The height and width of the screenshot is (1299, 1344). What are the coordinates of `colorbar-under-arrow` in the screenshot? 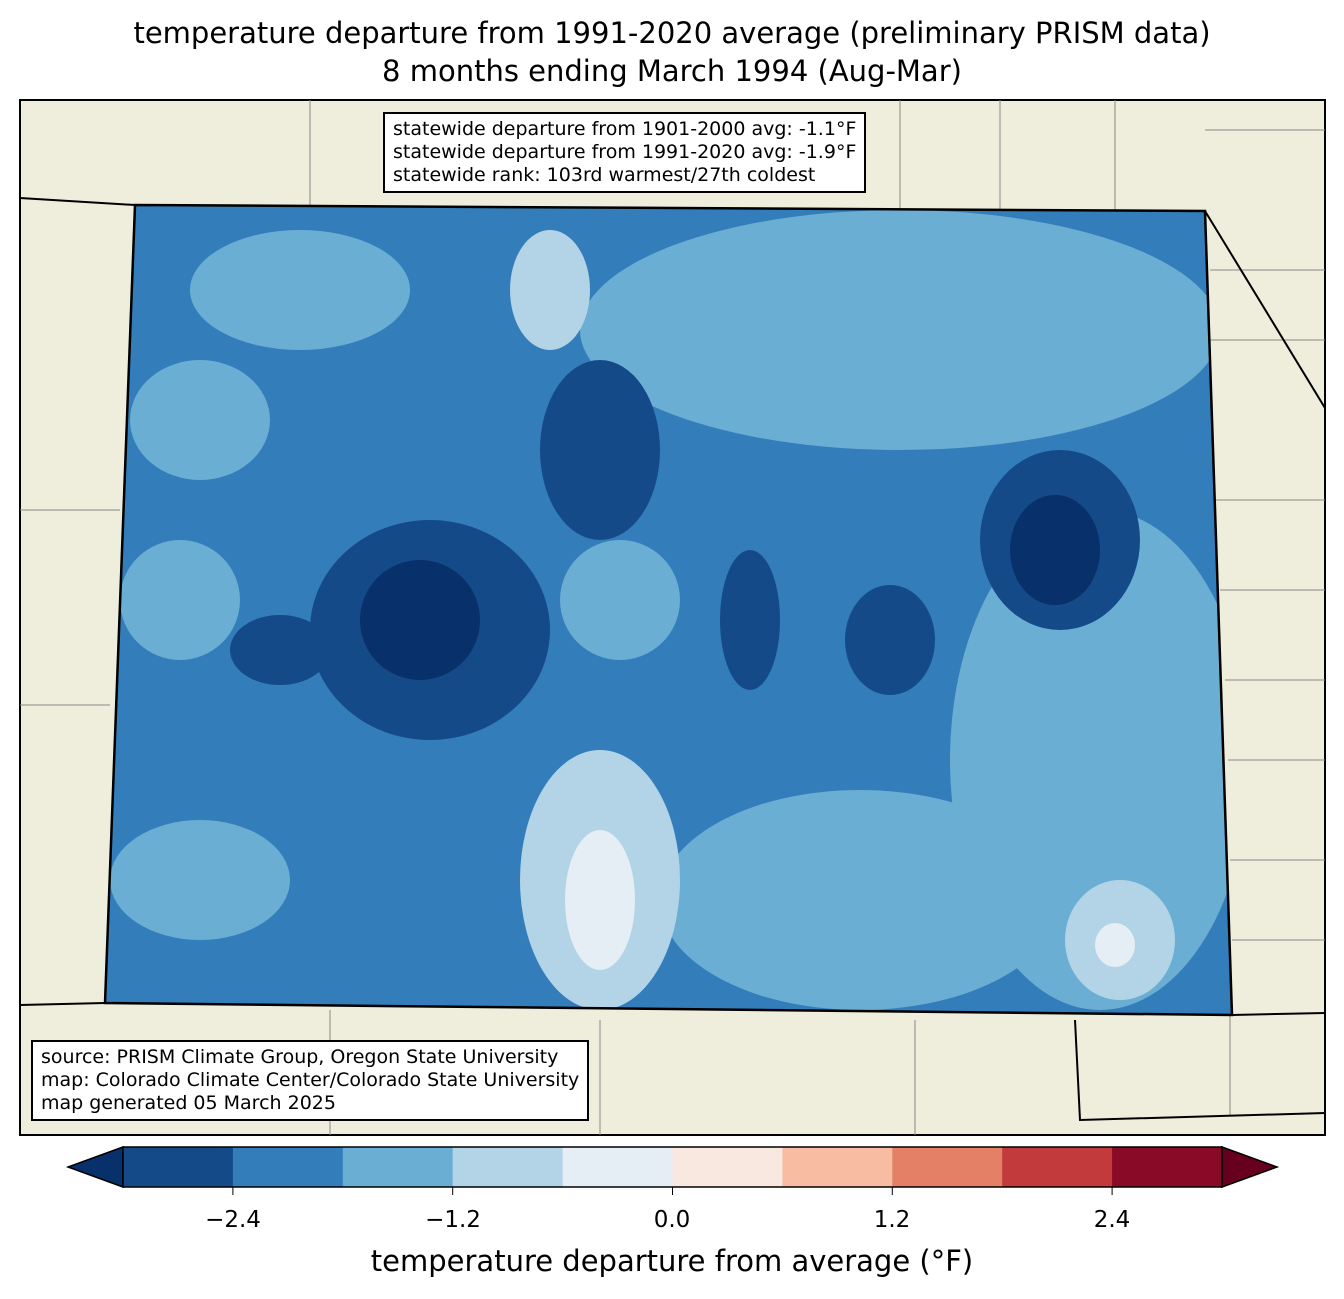 It's located at (94, 1167).